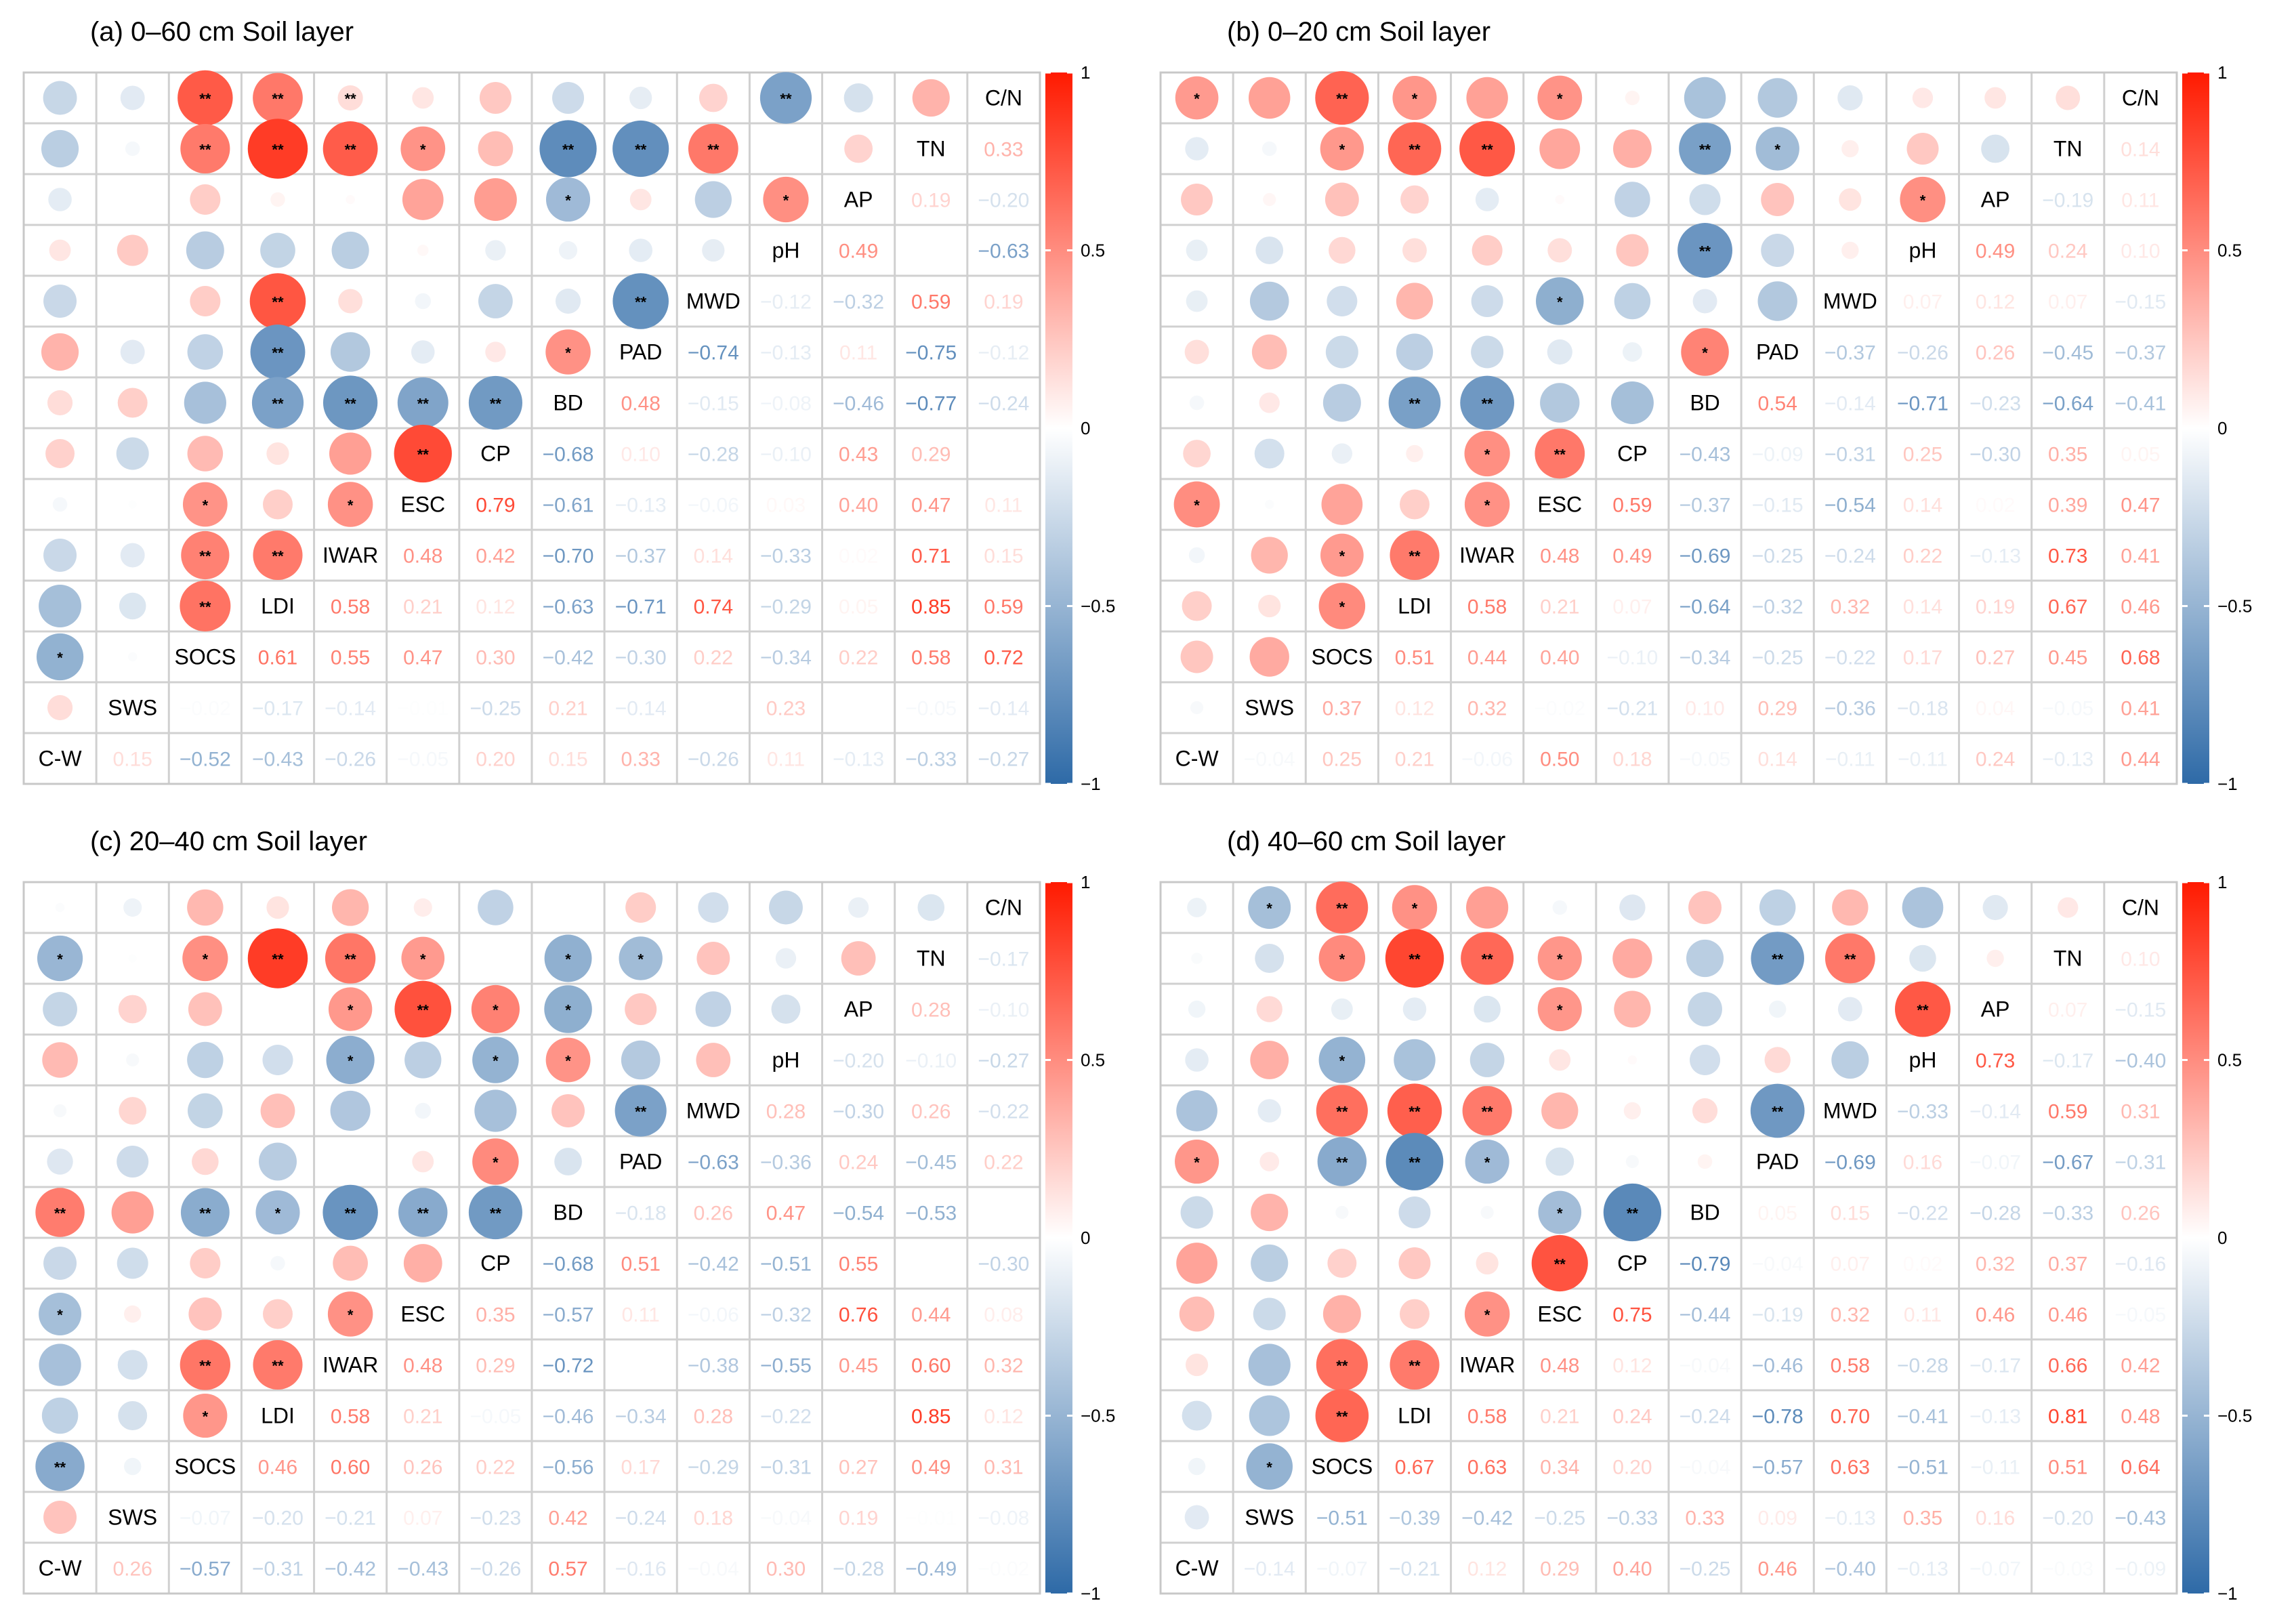  I want to click on colorbar-tick-label: −0.5, so click(1098, 1416).